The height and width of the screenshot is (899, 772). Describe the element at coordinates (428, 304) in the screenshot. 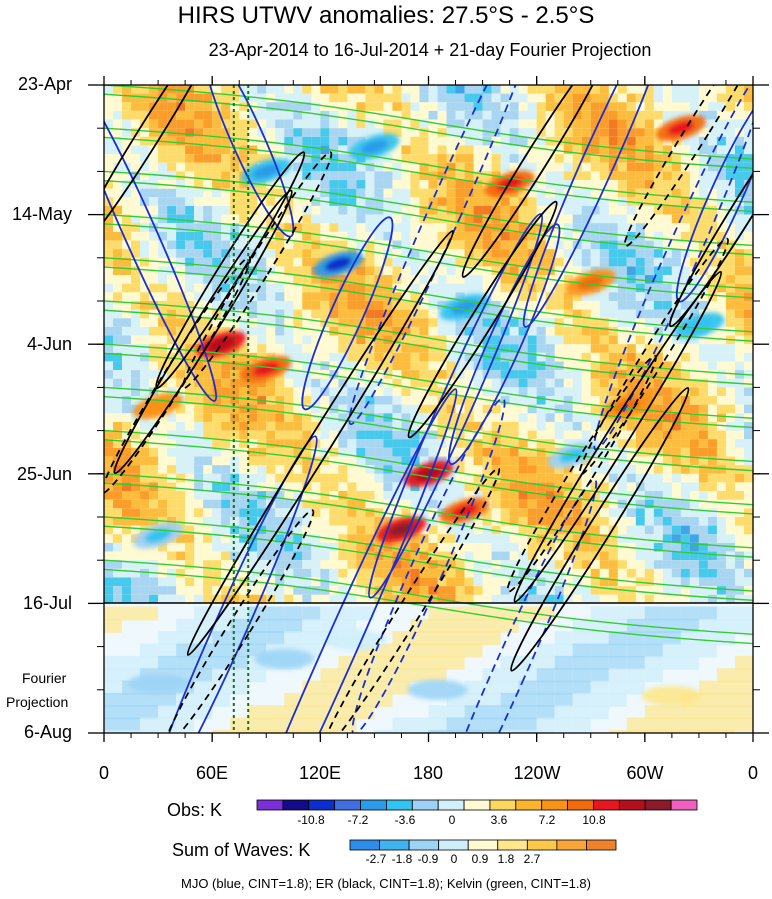

I see `kelvin-contour` at that location.